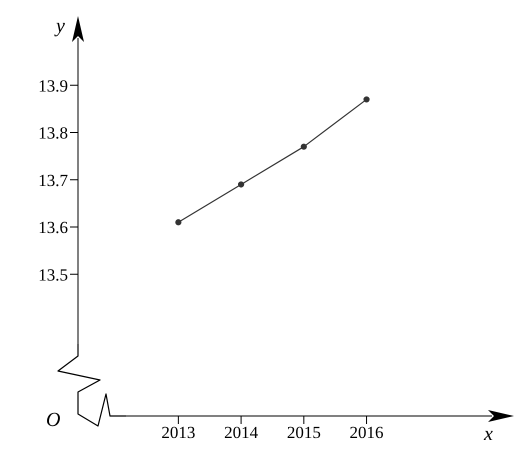 Image resolution: width=530 pixels, height=474 pixels. What do you see at coordinates (59, 26) in the screenshot?
I see `y-axis-title: y` at bounding box center [59, 26].